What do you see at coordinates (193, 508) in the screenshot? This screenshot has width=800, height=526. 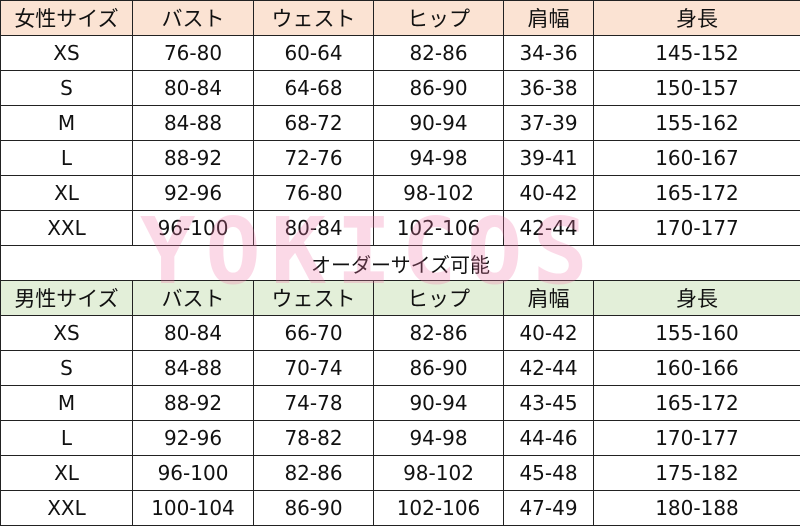 I see `measurement-cell: 100-104` at bounding box center [193, 508].